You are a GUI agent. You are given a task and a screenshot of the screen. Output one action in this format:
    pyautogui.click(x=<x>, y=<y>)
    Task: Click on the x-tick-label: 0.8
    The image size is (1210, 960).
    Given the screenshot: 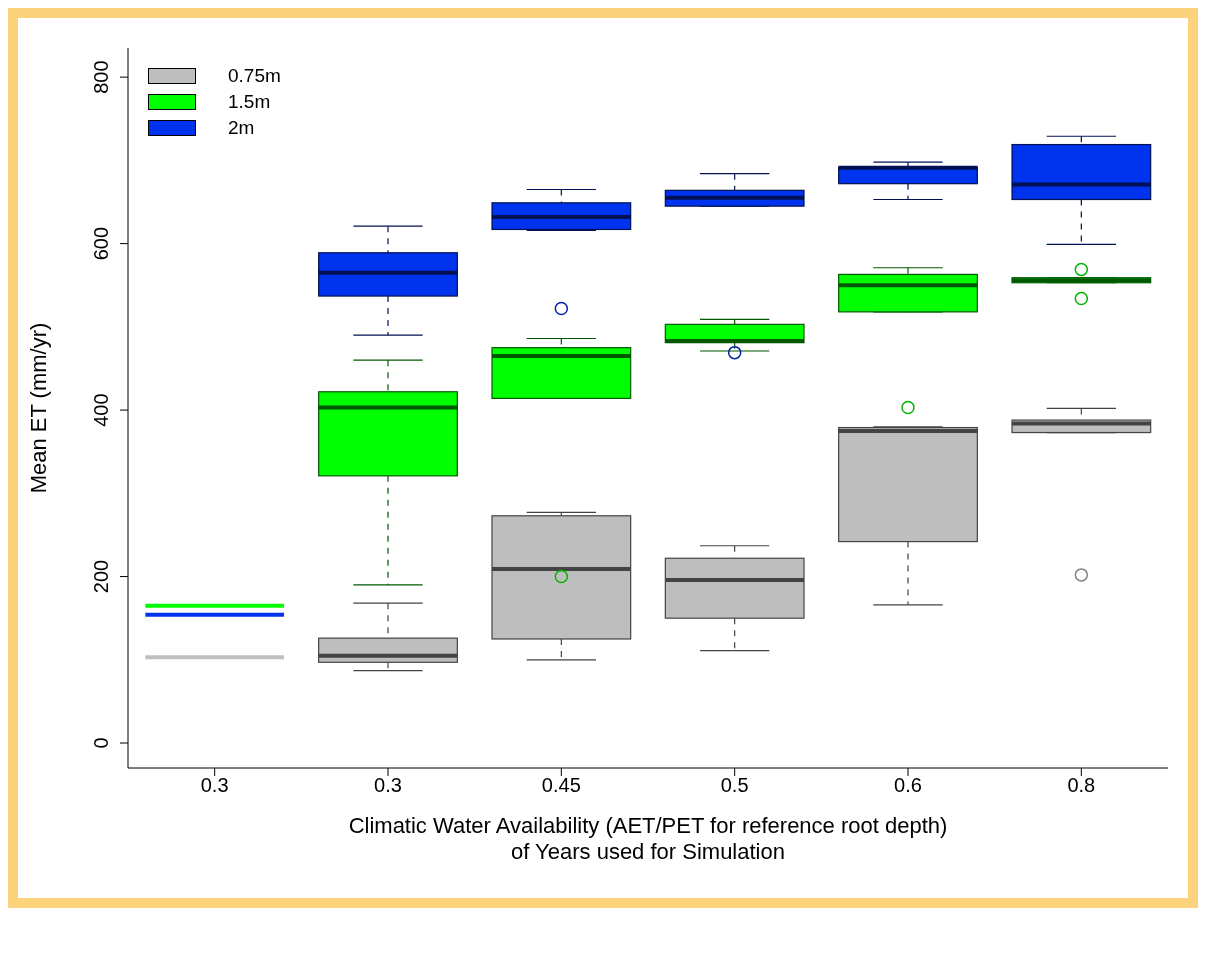 What is the action you would take?
    pyautogui.click(x=1081, y=785)
    